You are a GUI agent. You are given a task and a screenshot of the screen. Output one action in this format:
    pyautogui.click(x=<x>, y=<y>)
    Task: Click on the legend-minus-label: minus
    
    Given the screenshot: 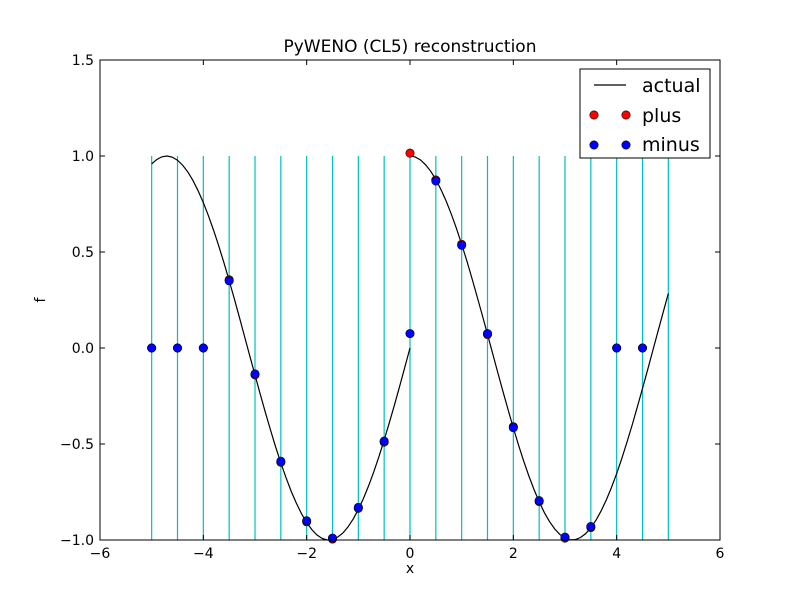 What is the action you would take?
    pyautogui.click(x=671, y=145)
    